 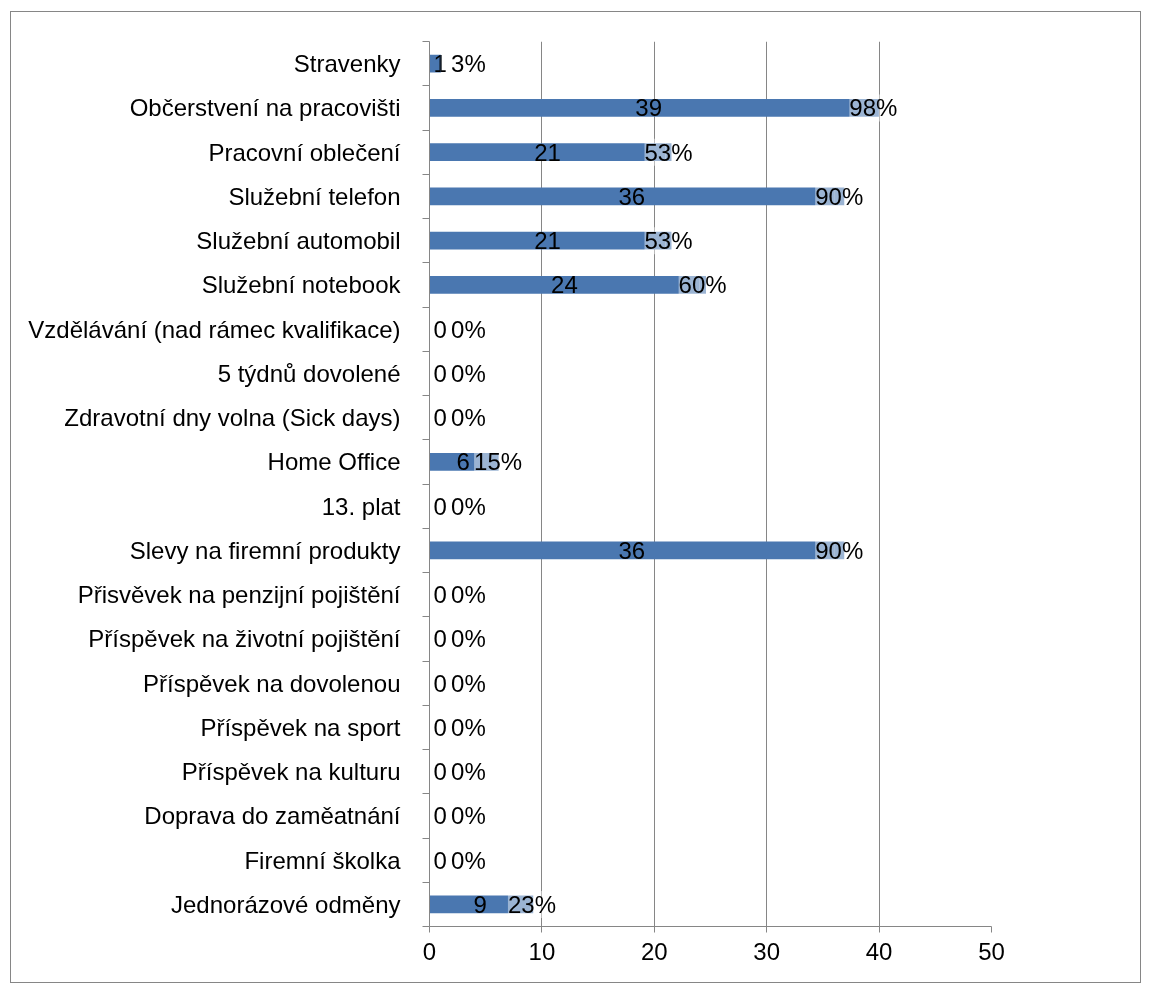 What do you see at coordinates (542, 951) in the screenshot?
I see `x-tick-label: 10` at bounding box center [542, 951].